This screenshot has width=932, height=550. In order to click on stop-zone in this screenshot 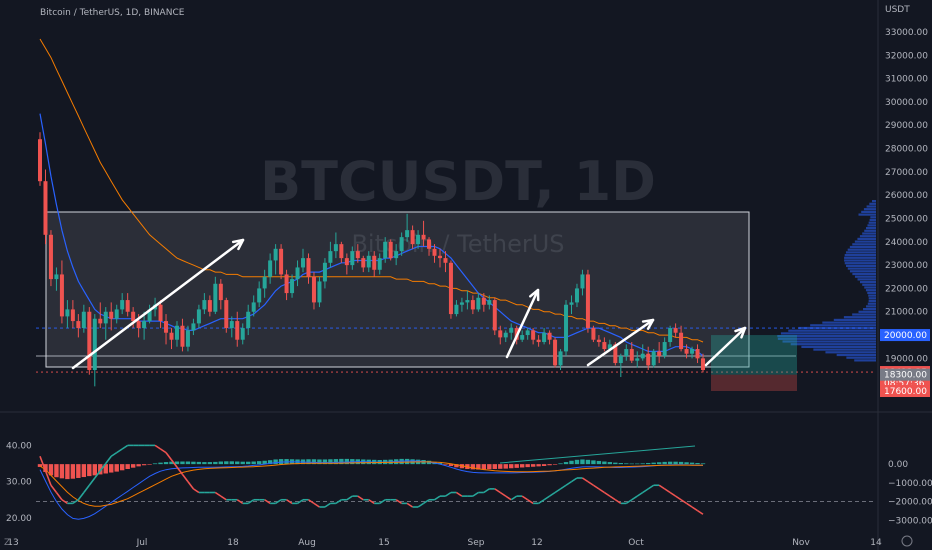, I will do `click(754, 383)`.